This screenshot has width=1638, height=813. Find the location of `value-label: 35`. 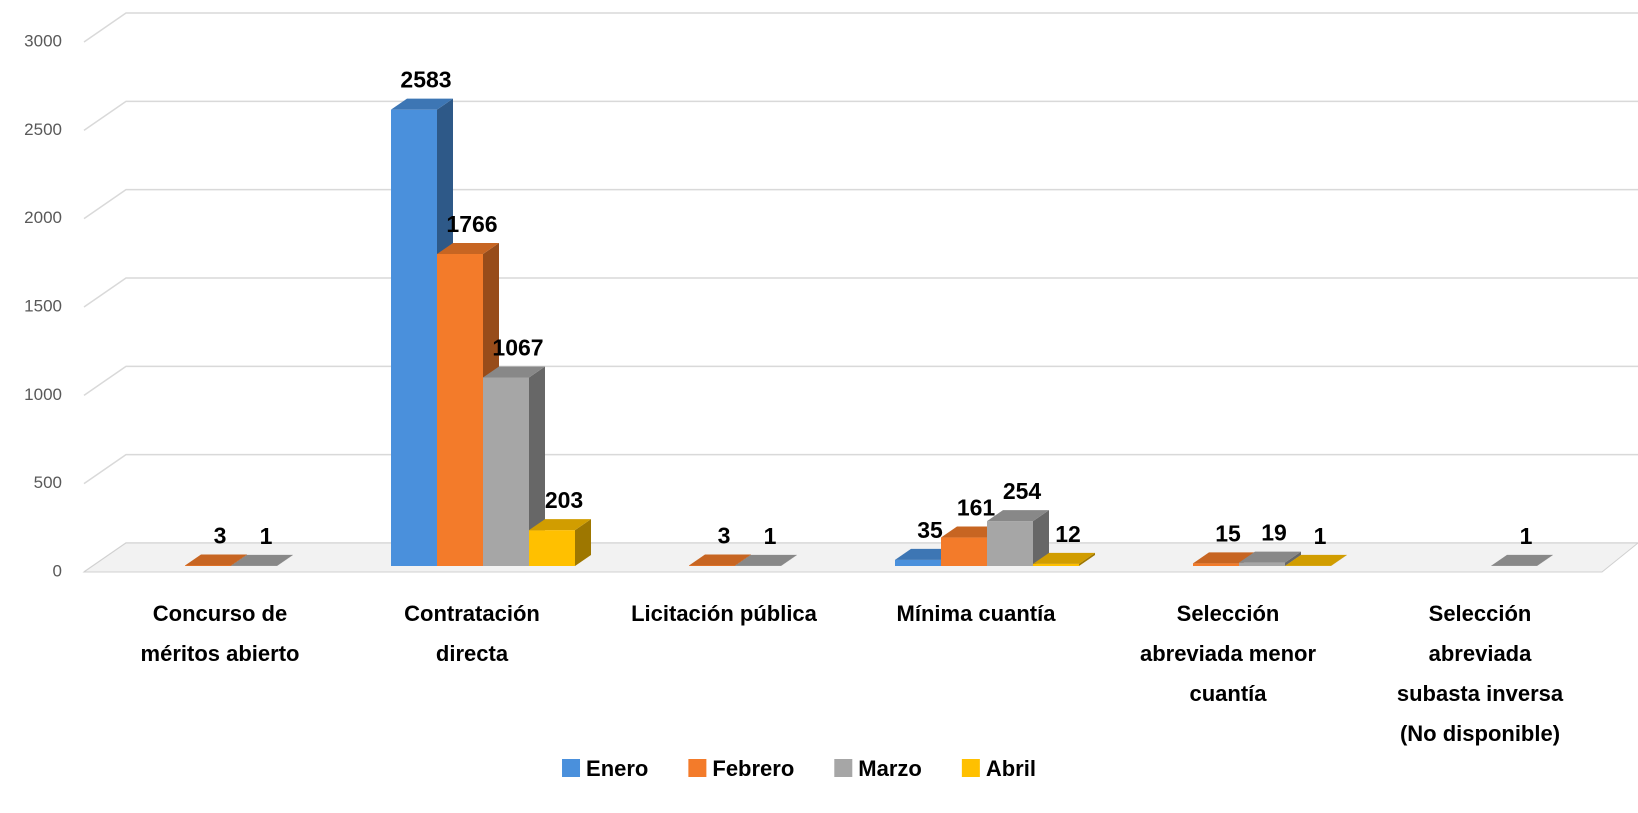

value-label: 35 is located at coordinates (930, 530).